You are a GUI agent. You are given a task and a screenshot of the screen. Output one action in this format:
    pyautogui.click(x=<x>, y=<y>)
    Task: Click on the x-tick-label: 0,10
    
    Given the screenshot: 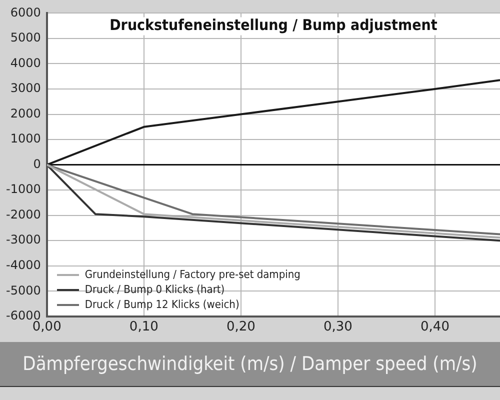 What is the action you would take?
    pyautogui.click(x=143, y=327)
    